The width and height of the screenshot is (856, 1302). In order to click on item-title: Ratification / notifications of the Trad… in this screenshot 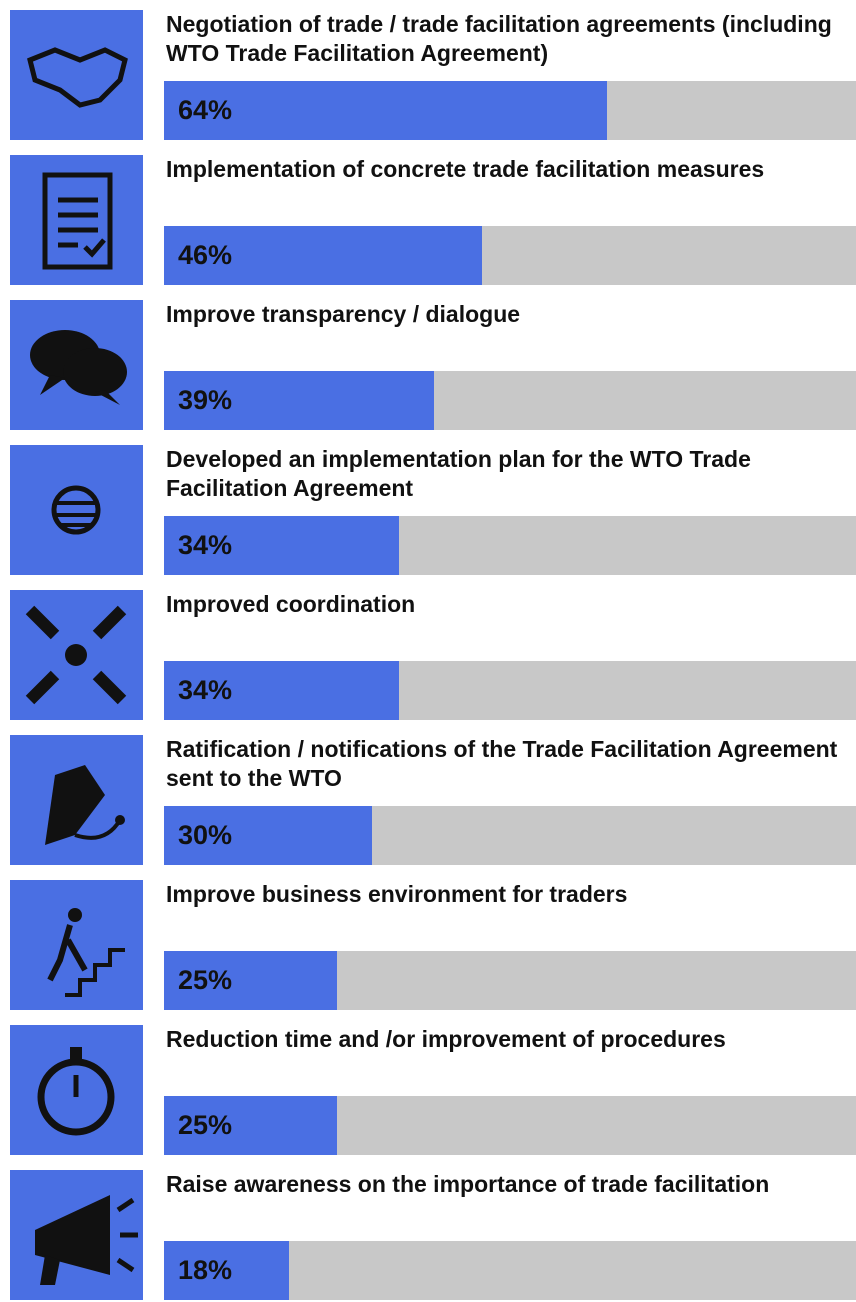, I will do `click(502, 763)`.